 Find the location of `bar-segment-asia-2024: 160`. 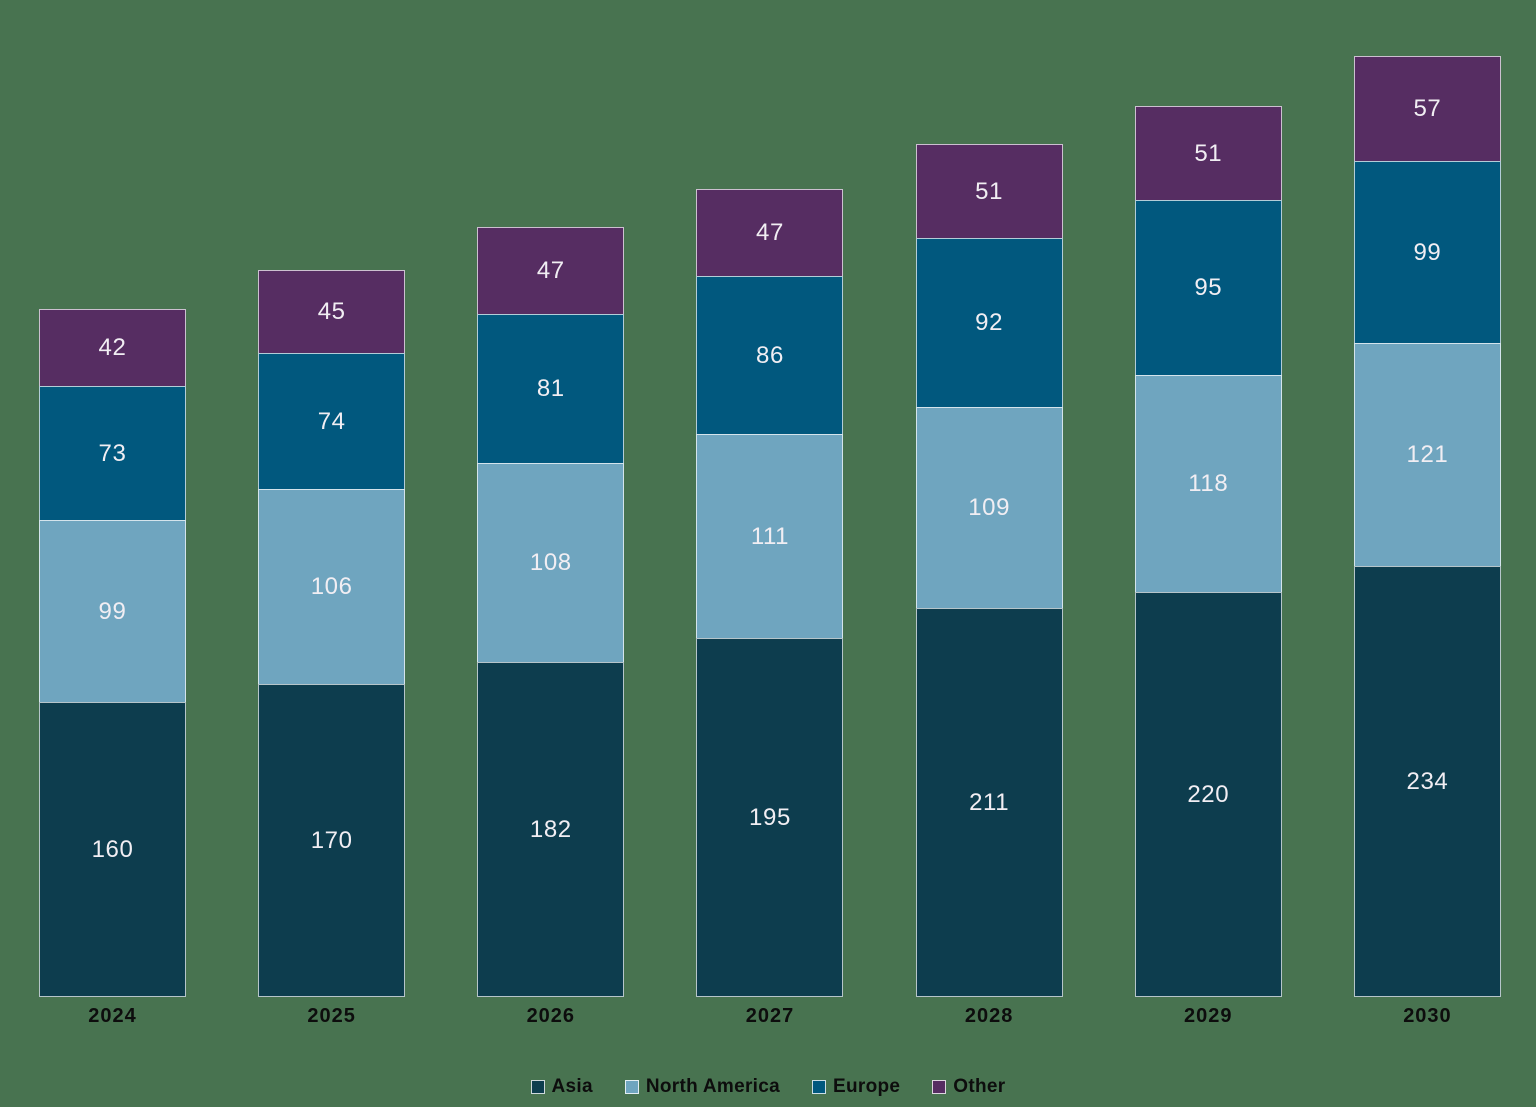

bar-segment-asia-2024: 160 is located at coordinates (112, 849).